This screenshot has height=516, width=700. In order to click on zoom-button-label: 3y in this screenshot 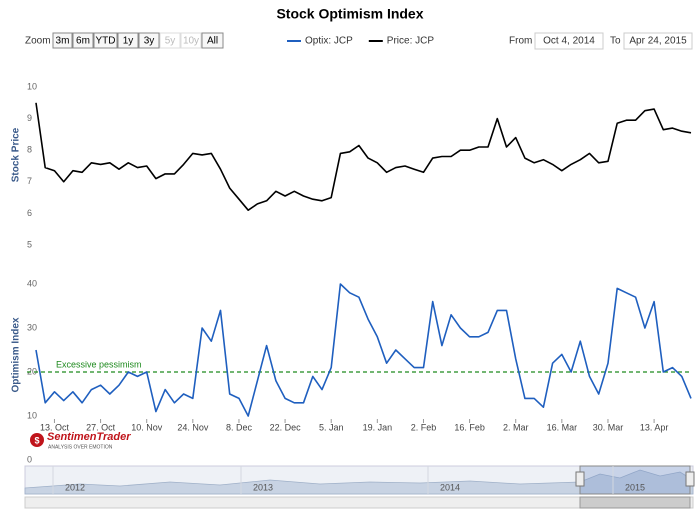, I will do `click(149, 41)`.